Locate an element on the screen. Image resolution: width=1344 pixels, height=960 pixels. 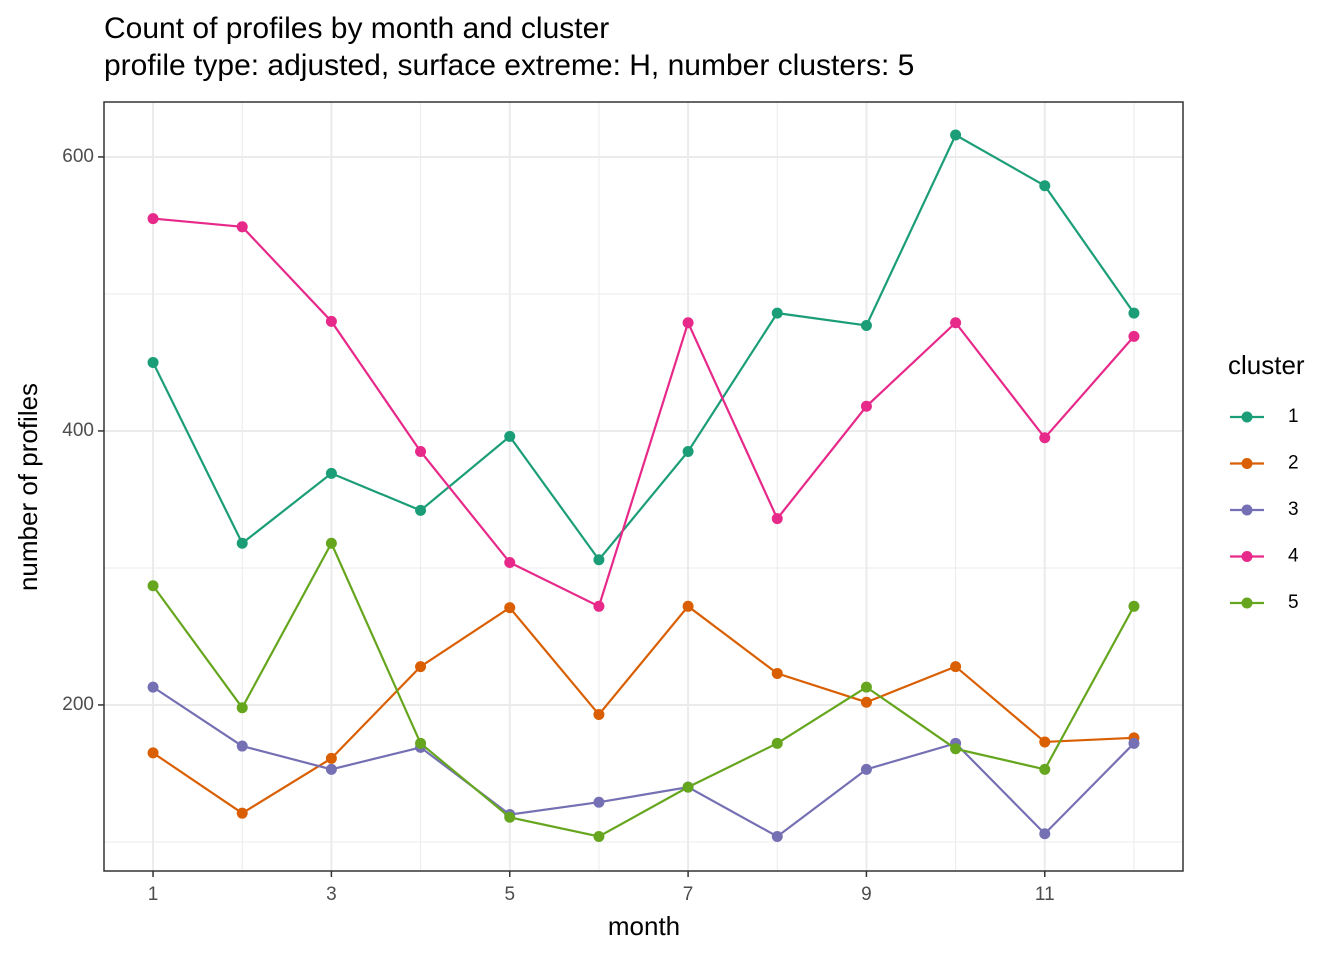
y-tick-label: 200 is located at coordinates (78, 704).